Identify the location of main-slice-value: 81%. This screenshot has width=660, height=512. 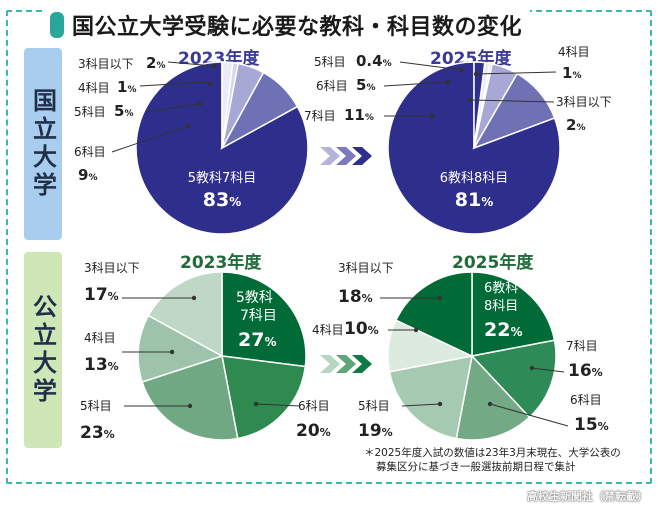
(474, 200).